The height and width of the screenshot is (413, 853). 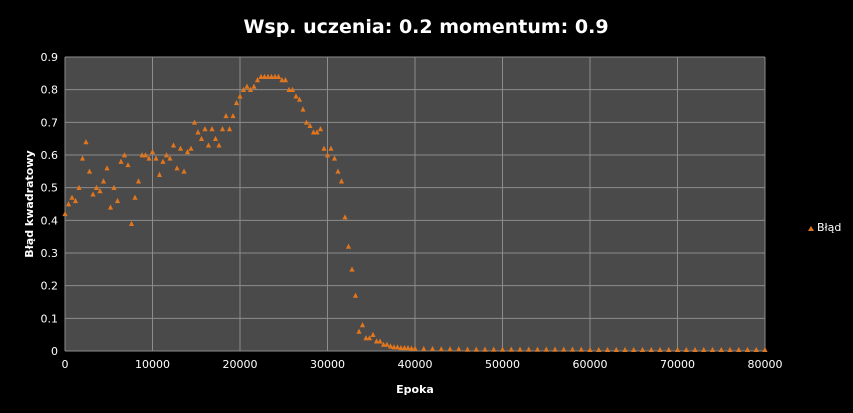 What do you see at coordinates (502, 364) in the screenshot?
I see `x-tick-label: 50000` at bounding box center [502, 364].